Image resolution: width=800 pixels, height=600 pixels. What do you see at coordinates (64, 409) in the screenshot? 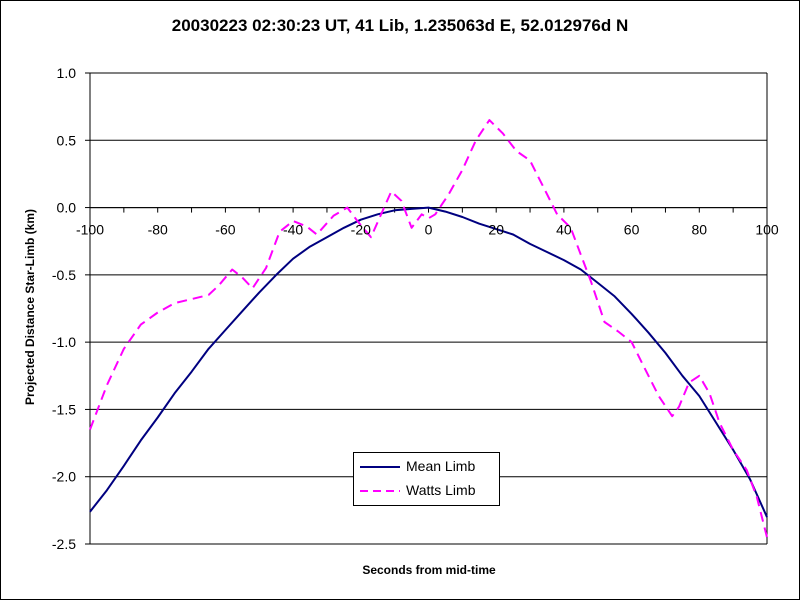
I see `y-tick-label: -1.5` at bounding box center [64, 409].